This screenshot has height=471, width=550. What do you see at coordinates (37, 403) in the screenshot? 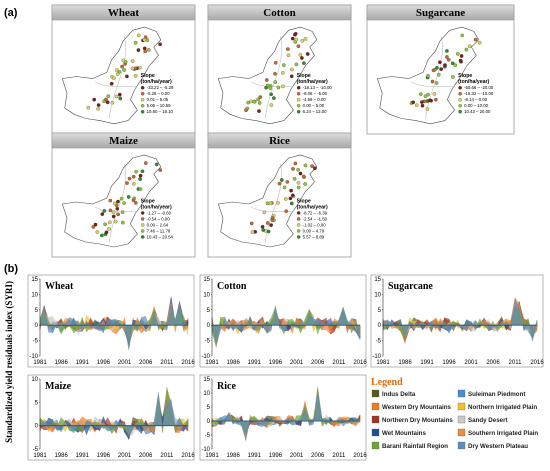
I see `y-tick-label: 5` at bounding box center [37, 403].